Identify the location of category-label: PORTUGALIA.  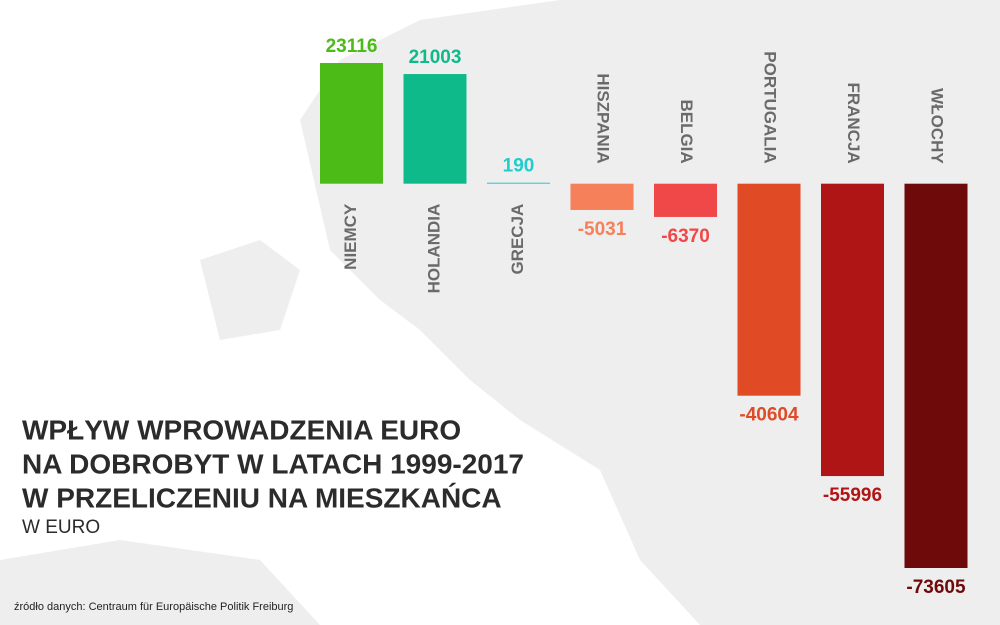
(770, 107).